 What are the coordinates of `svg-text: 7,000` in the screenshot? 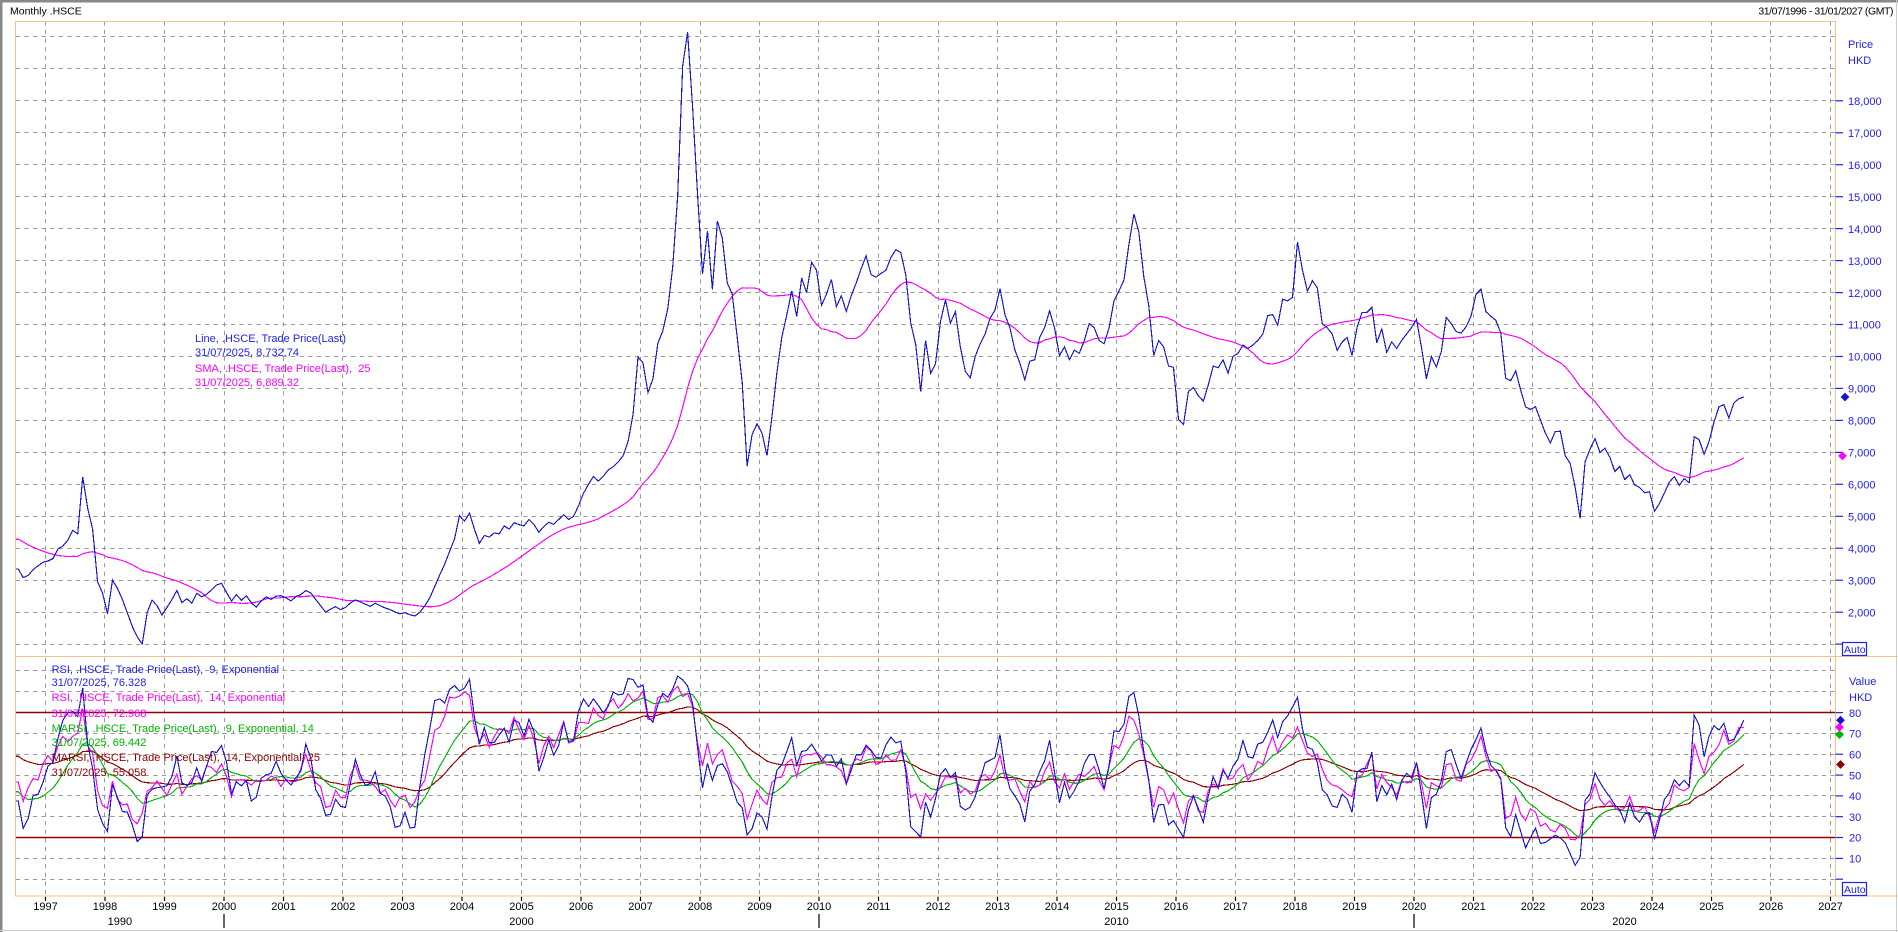 It's located at (1862, 454).